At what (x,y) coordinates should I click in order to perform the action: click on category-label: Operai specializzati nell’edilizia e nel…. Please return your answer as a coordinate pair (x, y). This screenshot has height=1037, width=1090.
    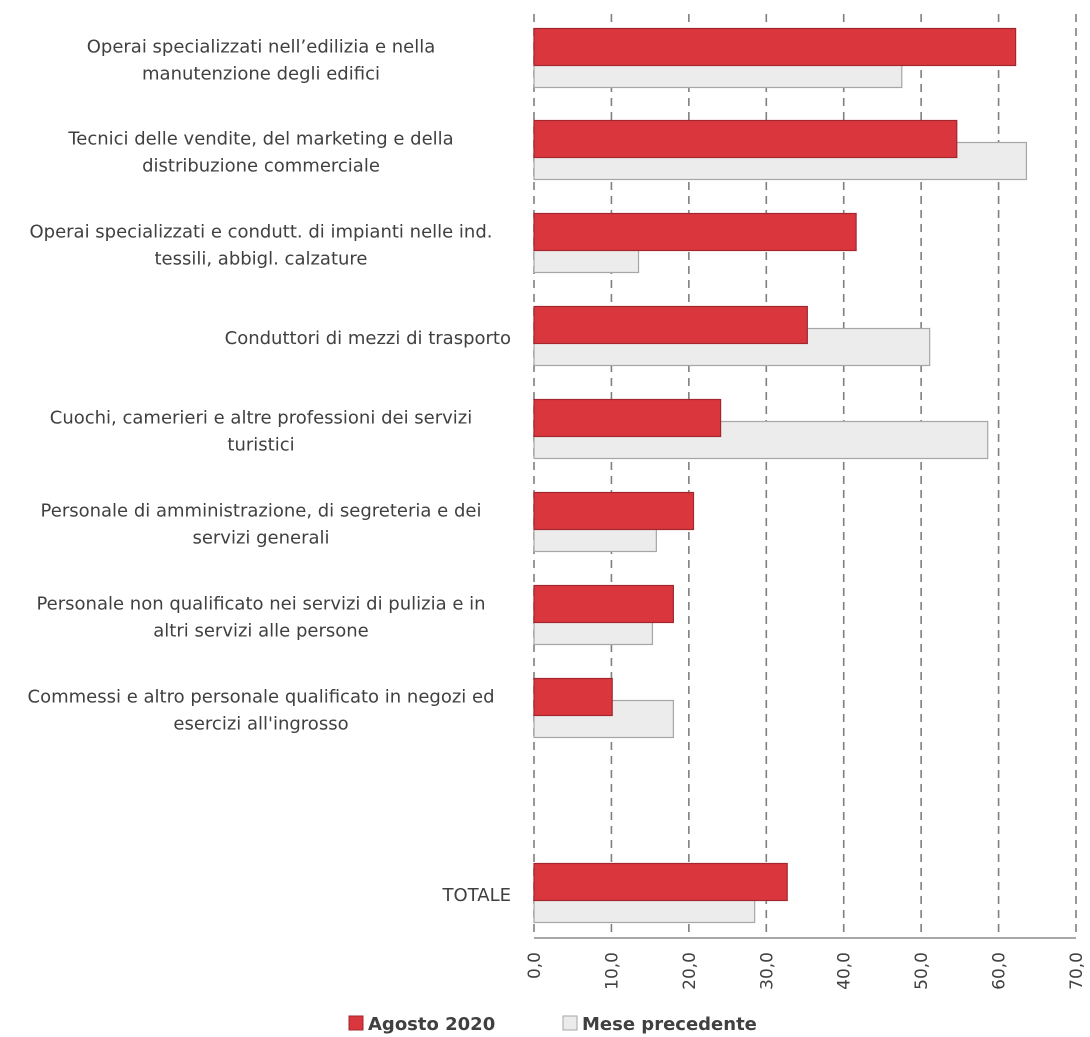
    Looking at the image, I should click on (261, 47).